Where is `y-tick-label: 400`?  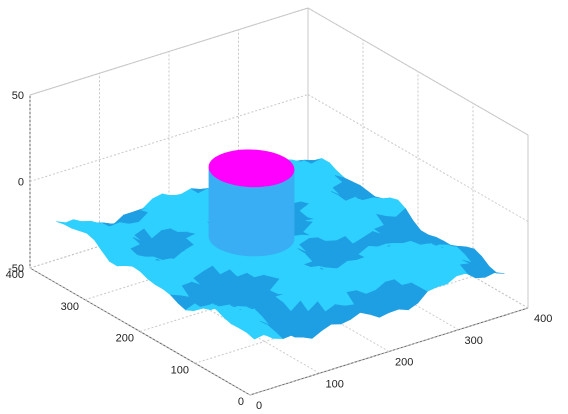 y-tick-label: 400 is located at coordinates (15, 275).